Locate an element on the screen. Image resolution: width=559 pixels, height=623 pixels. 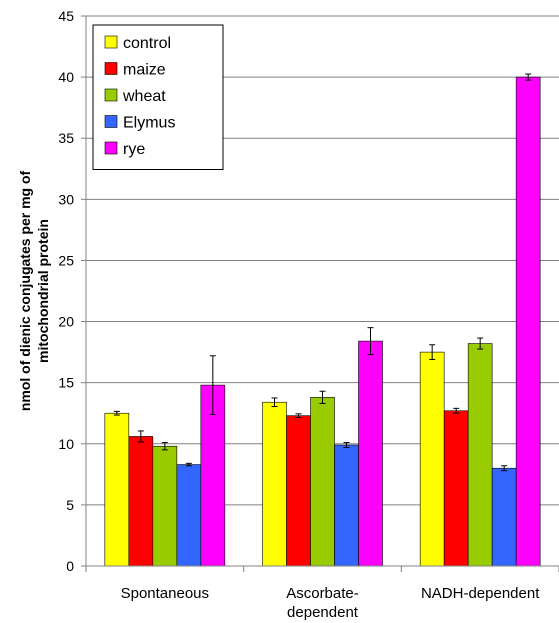
legend-swatch-rye is located at coordinates (111, 148).